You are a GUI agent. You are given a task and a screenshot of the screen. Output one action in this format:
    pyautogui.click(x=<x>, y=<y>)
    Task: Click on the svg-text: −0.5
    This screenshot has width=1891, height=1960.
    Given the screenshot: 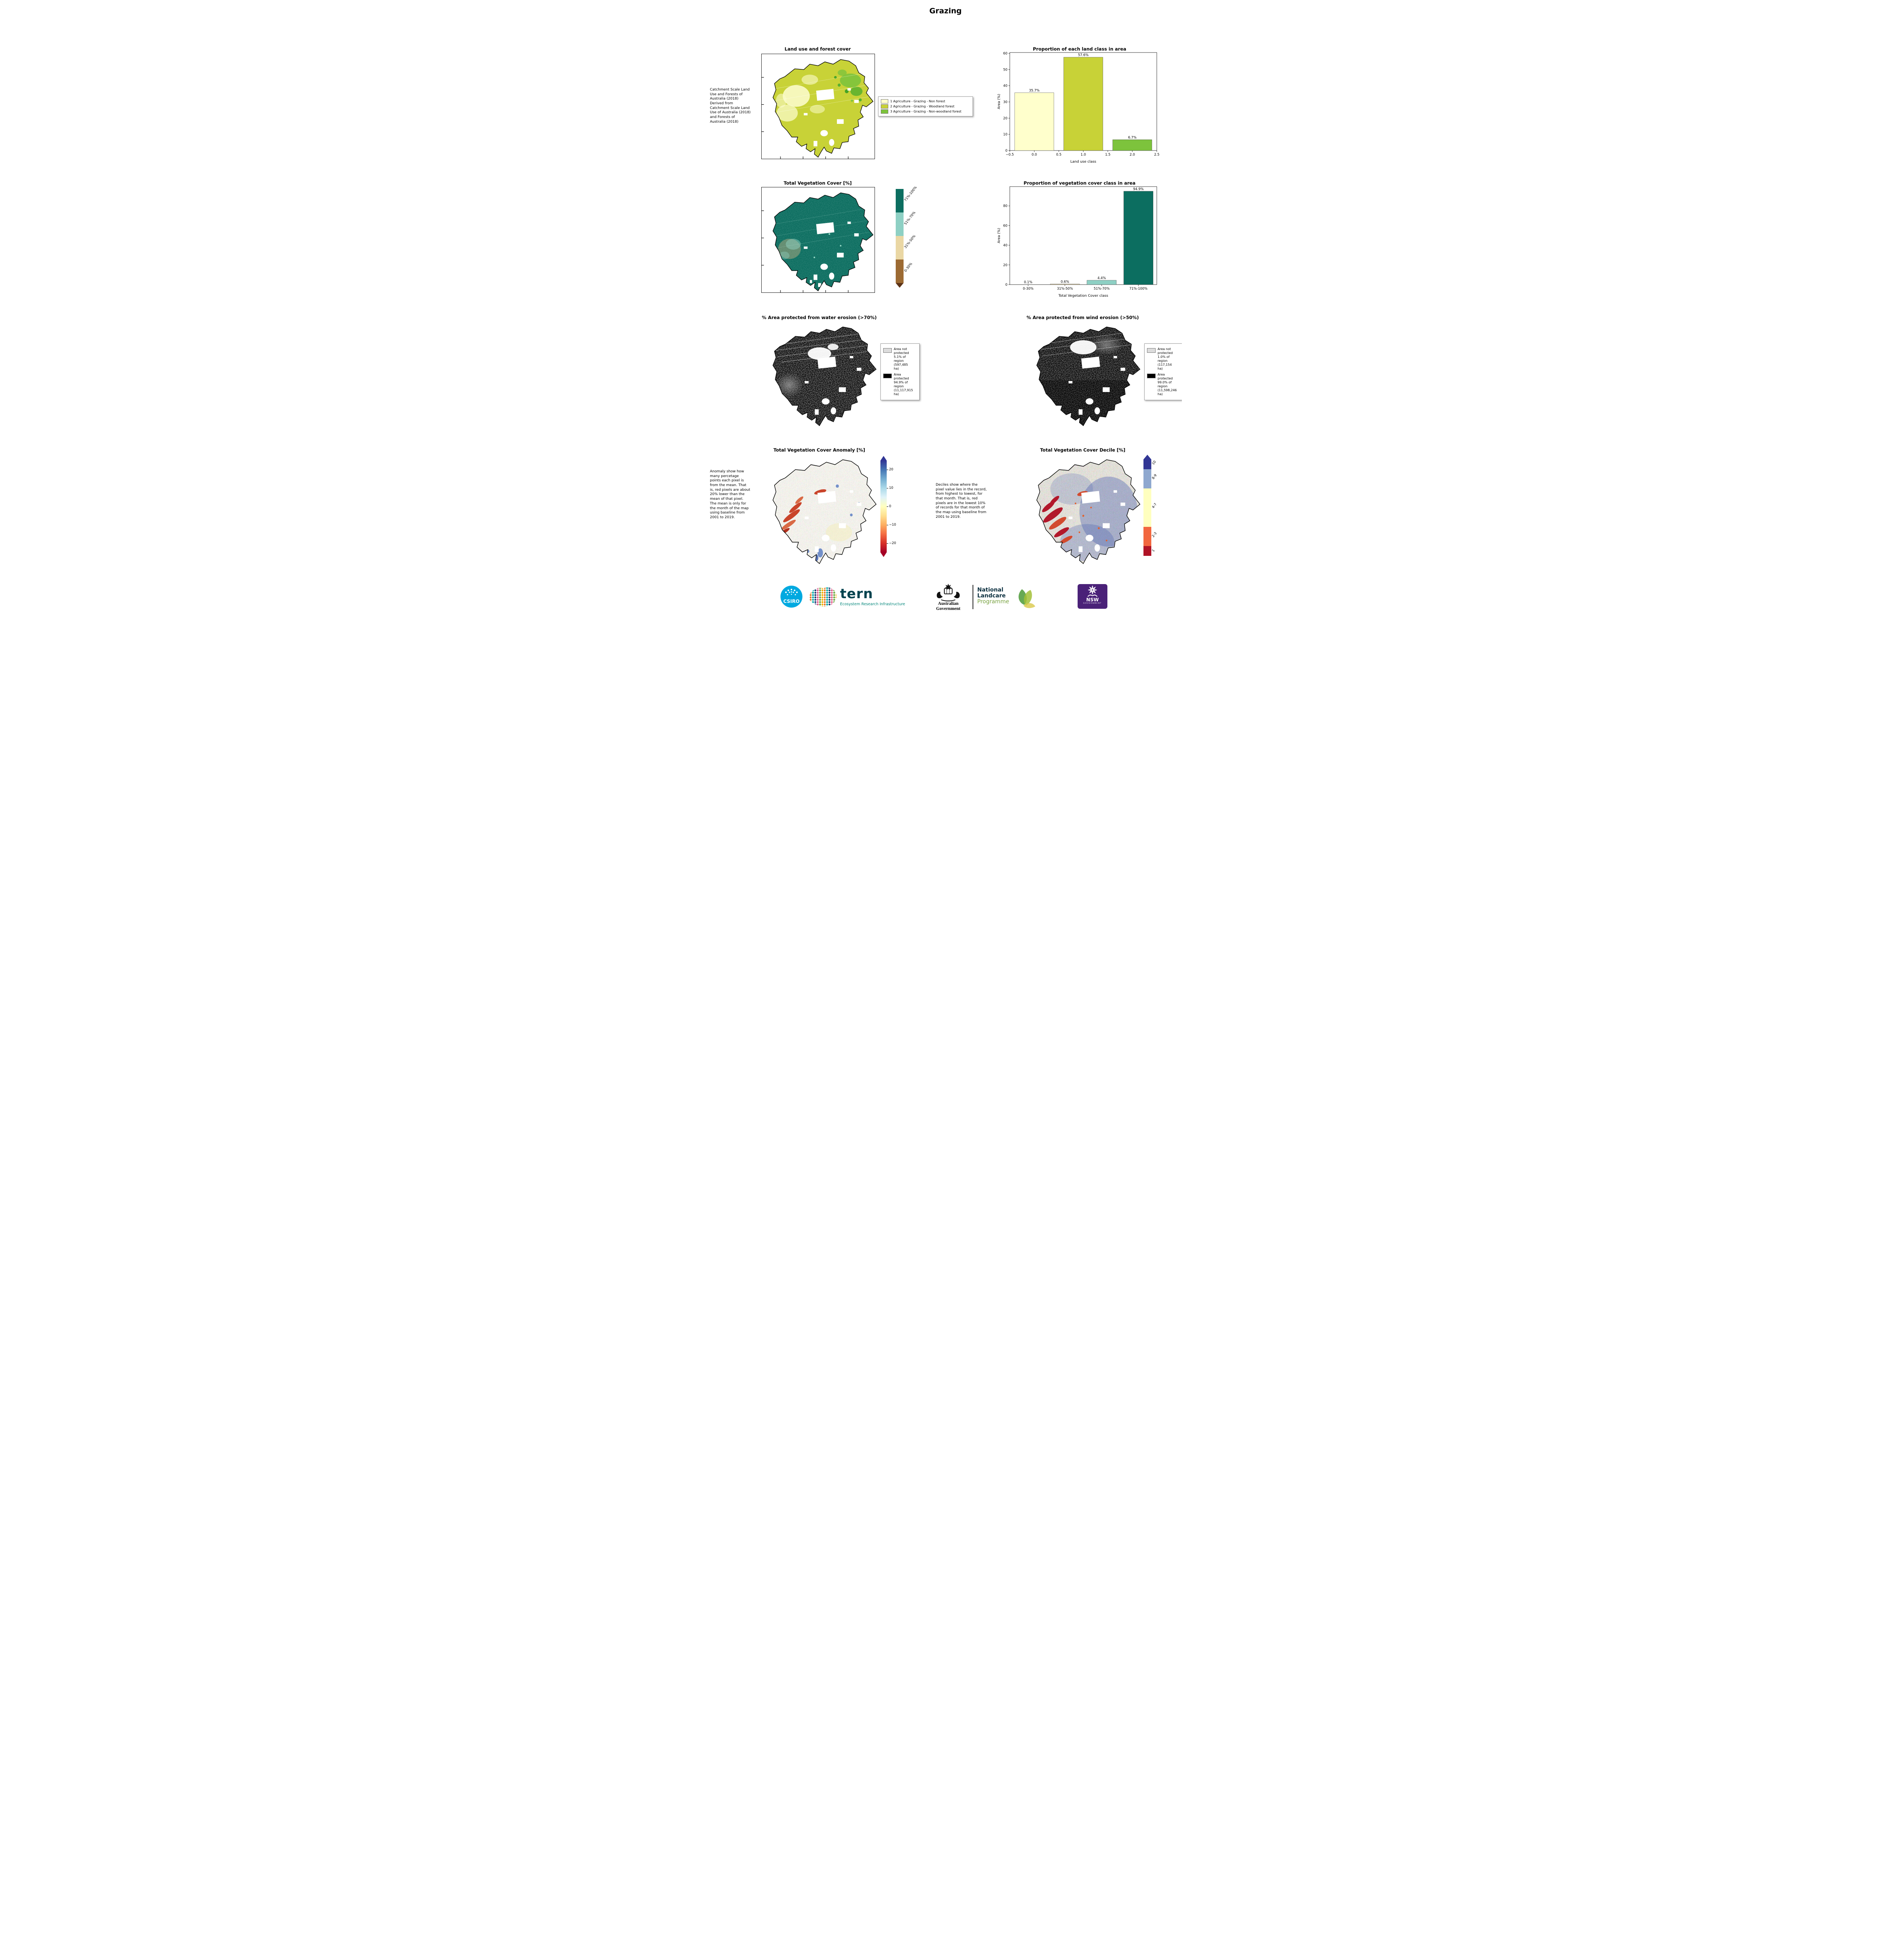 What is the action you would take?
    pyautogui.click(x=1010, y=155)
    